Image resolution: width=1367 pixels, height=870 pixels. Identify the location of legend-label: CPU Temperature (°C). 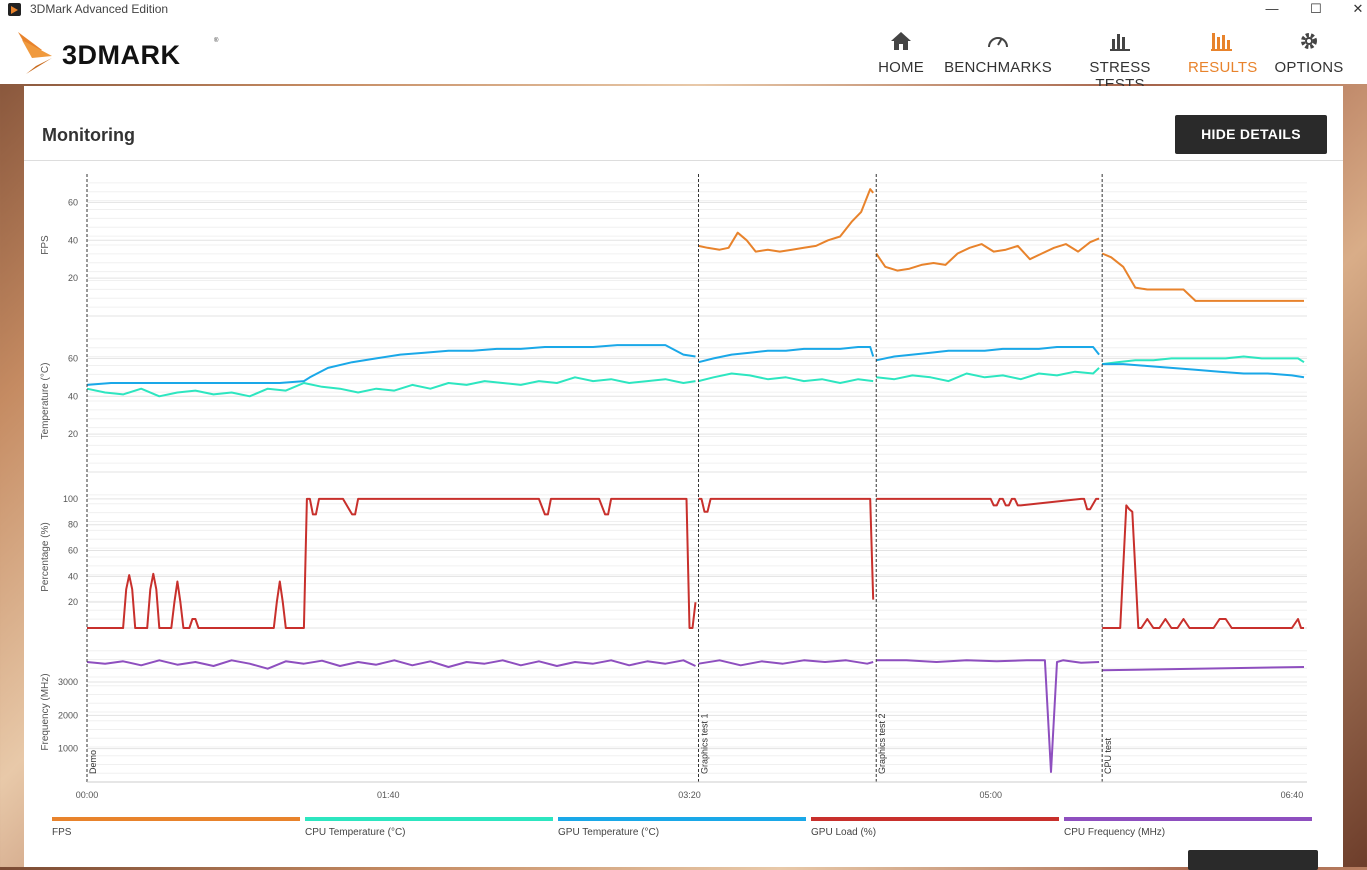
(355, 832).